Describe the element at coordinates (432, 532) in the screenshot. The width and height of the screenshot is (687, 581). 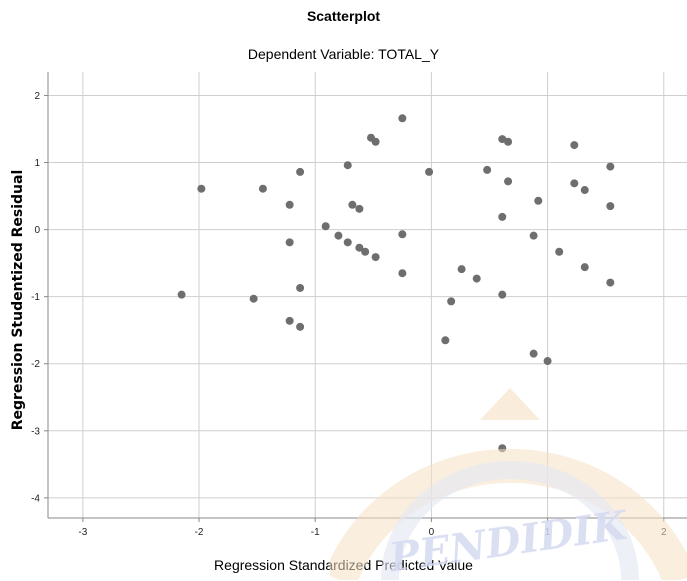
I see `x-tick-label: 0` at that location.